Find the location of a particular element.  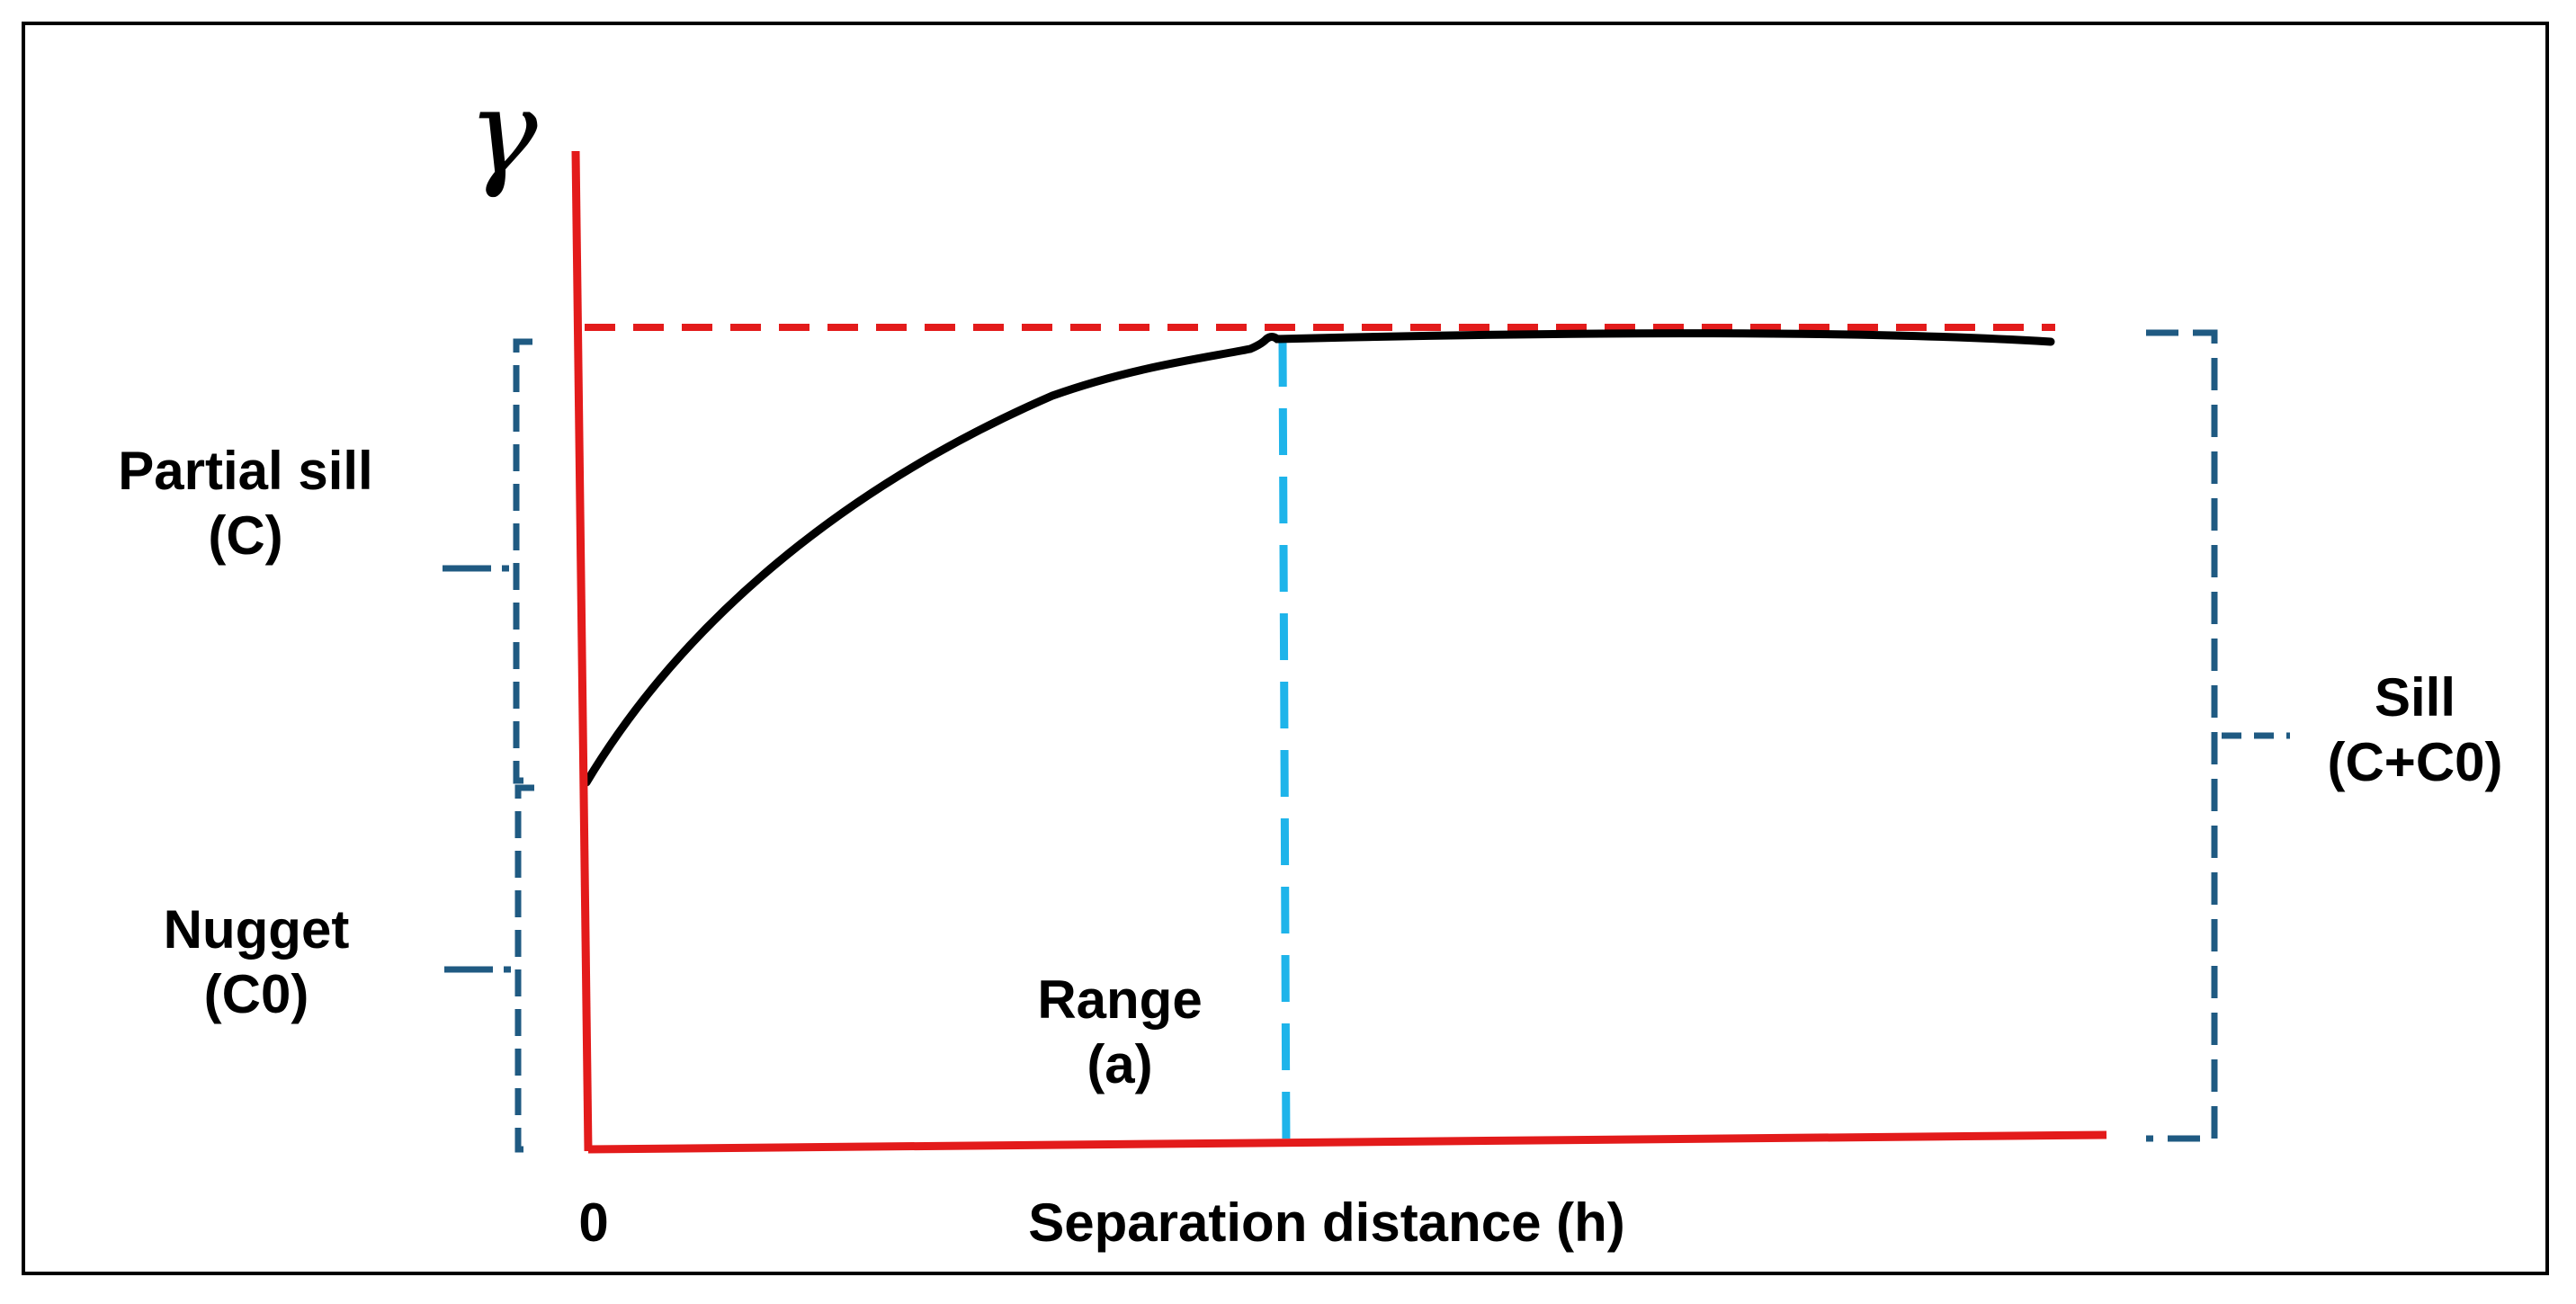

y-axis-gamma-symbol: γ is located at coordinates (503, 132).